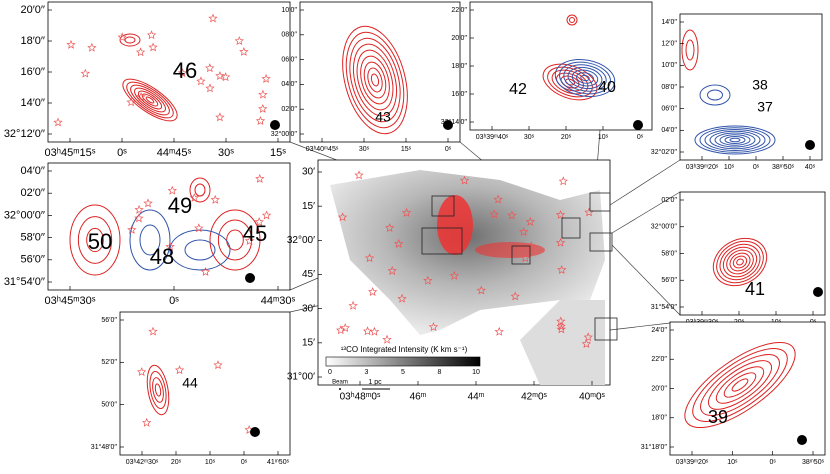 Image resolution: width=830 pixels, height=474 pixels. What do you see at coordinates (340, 383) in the screenshot?
I see `beam-label: Beam` at bounding box center [340, 383].